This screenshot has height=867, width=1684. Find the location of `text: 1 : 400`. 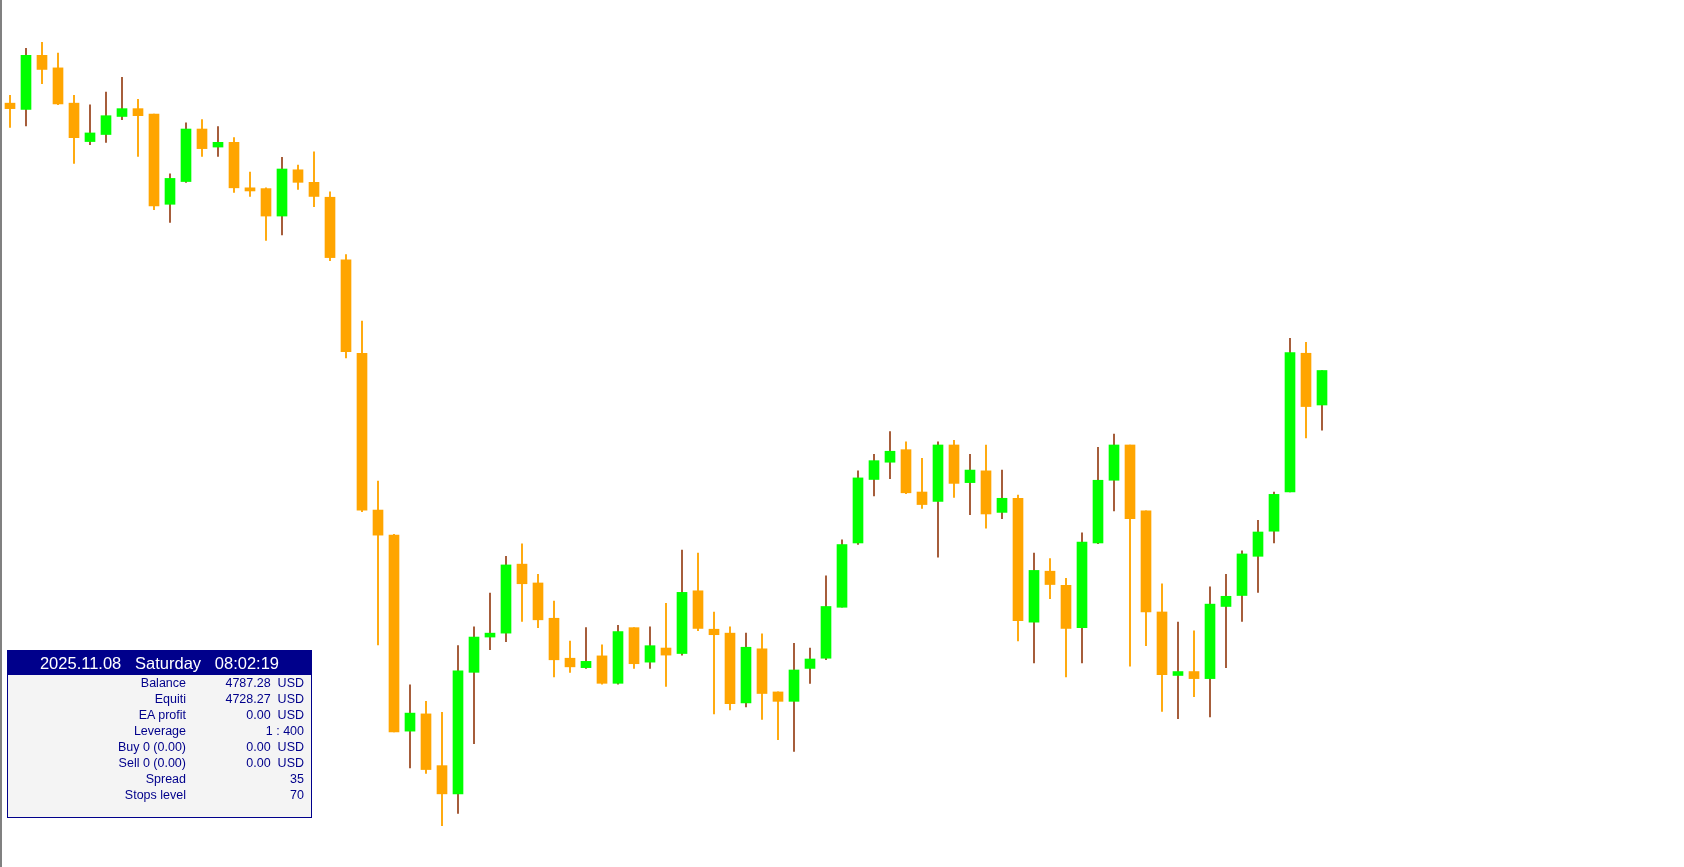

text: 1 : 400 is located at coordinates (284, 731).